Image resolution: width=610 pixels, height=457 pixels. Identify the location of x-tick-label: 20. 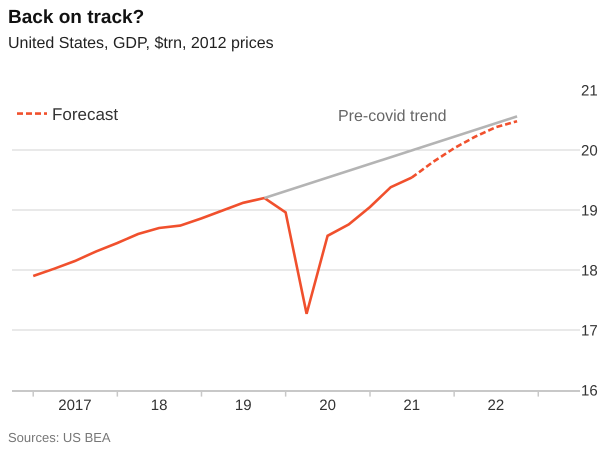
(327, 405).